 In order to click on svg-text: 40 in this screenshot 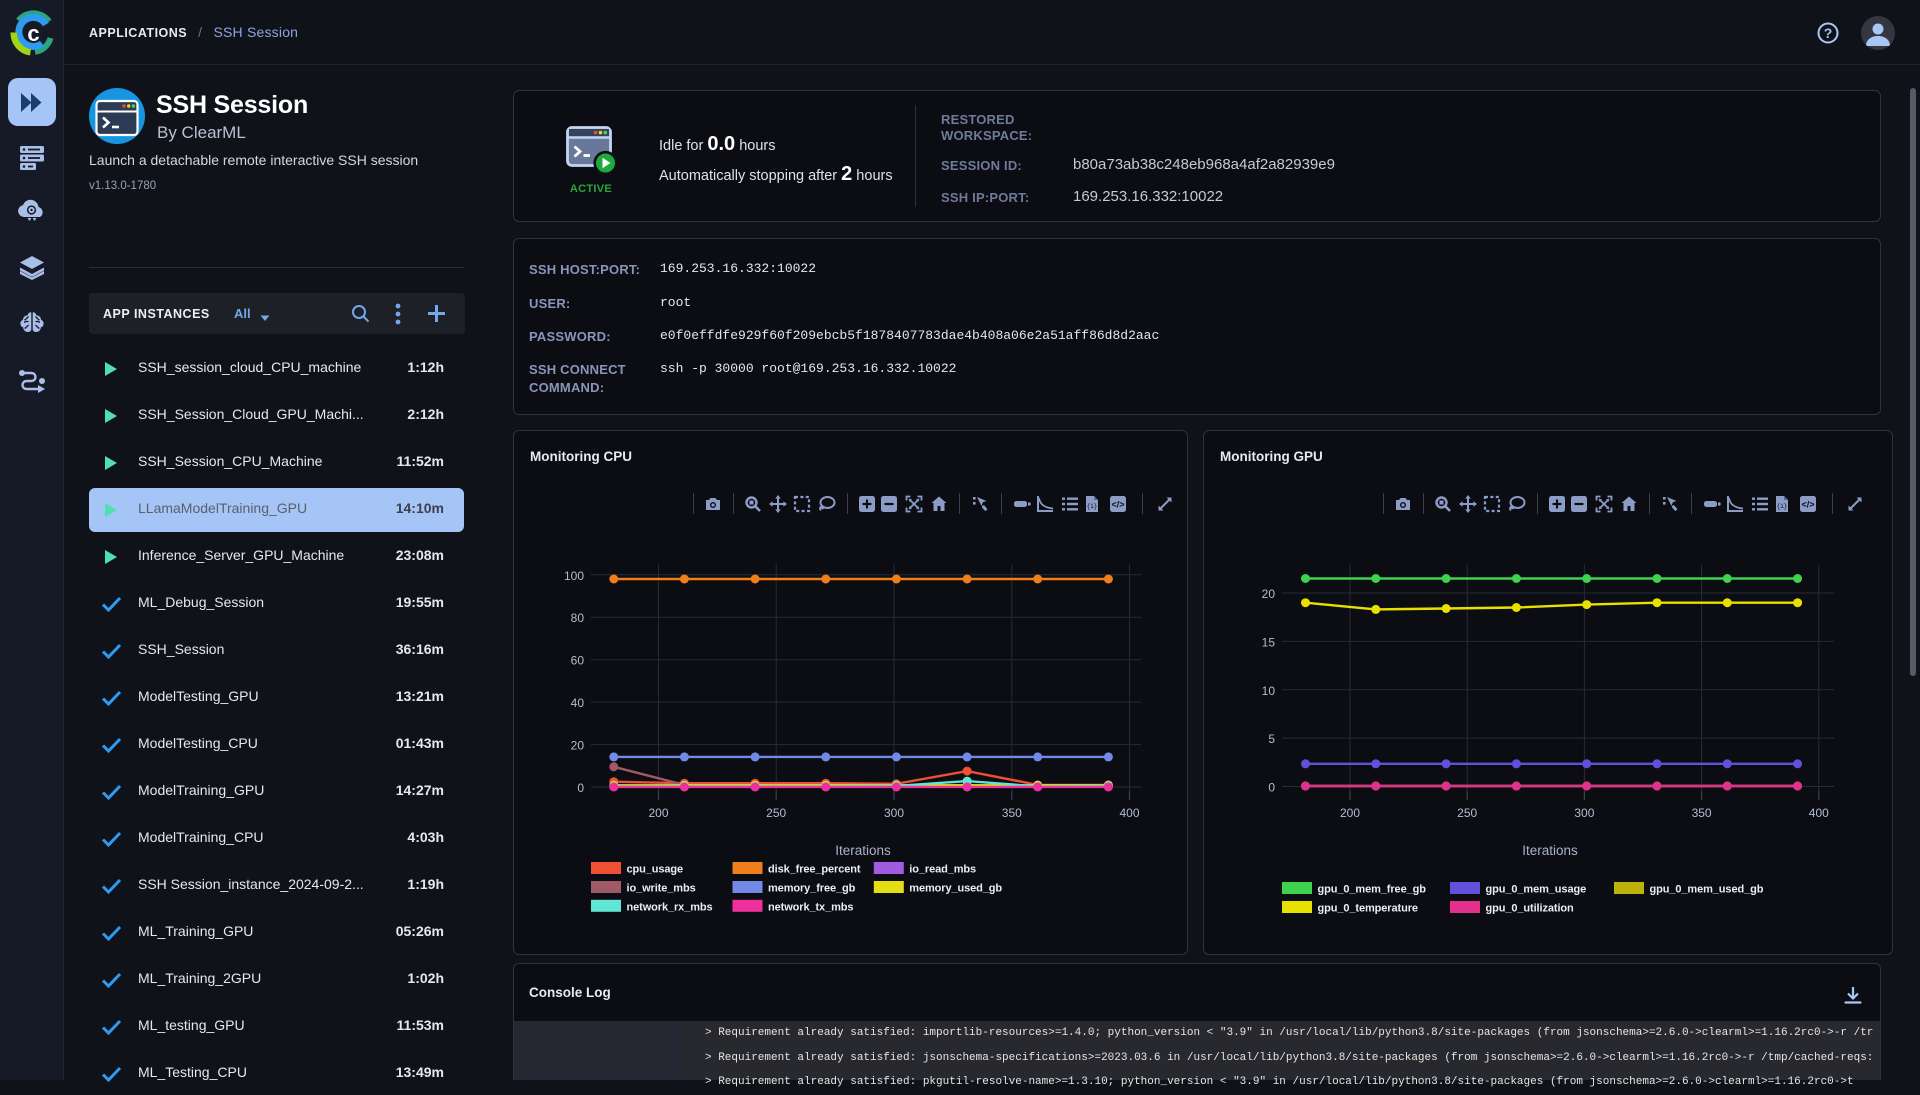, I will do `click(578, 703)`.